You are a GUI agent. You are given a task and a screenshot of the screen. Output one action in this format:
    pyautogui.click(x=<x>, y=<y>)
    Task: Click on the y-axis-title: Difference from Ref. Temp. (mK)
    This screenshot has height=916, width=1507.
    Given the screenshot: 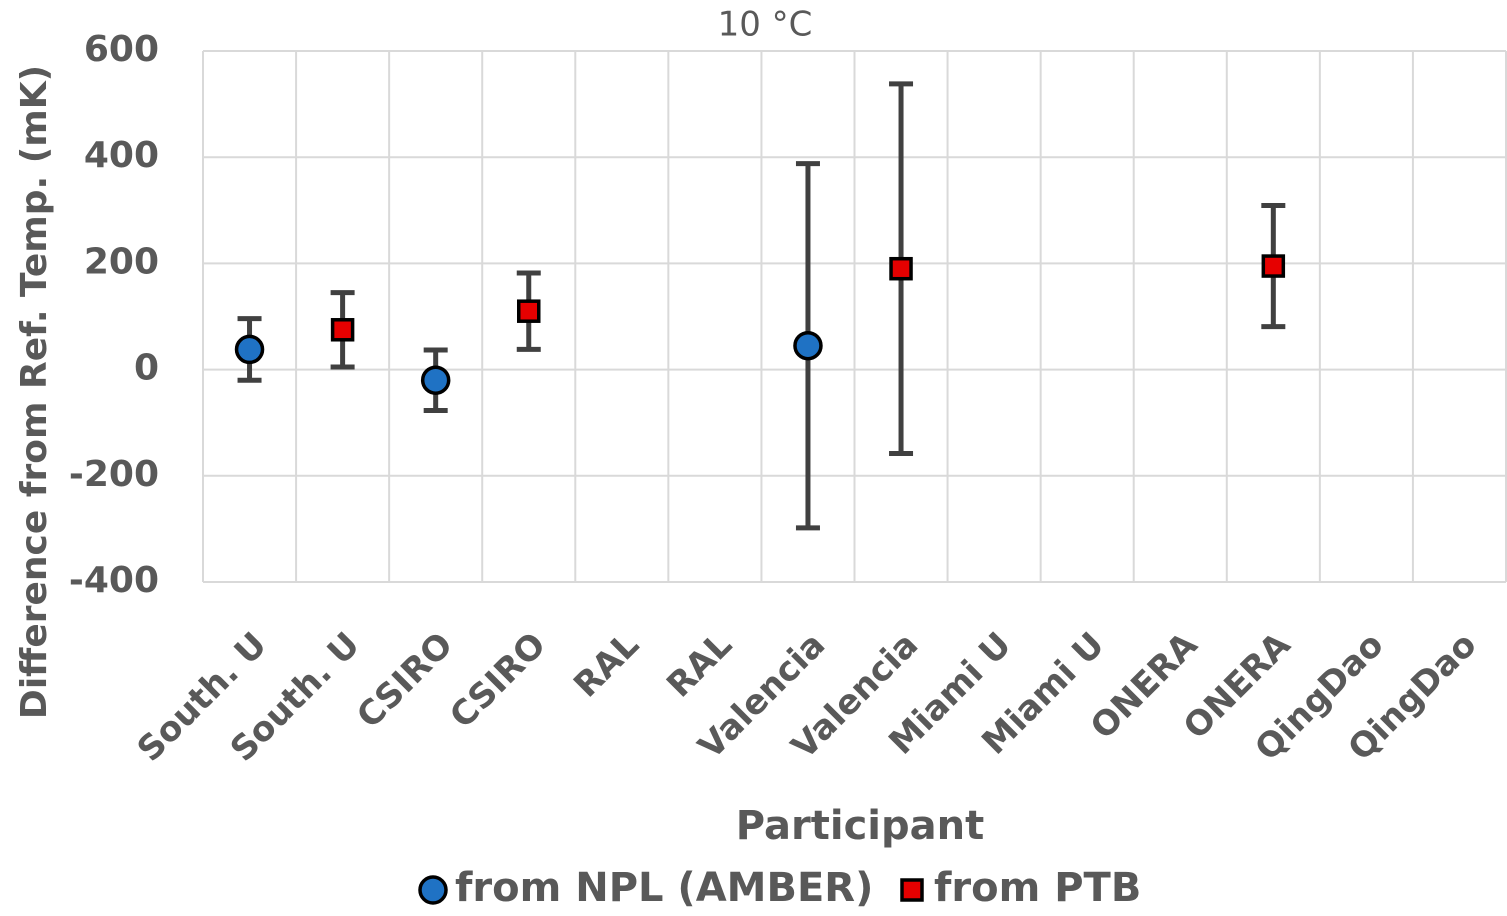 What is the action you would take?
    pyautogui.click(x=34, y=392)
    